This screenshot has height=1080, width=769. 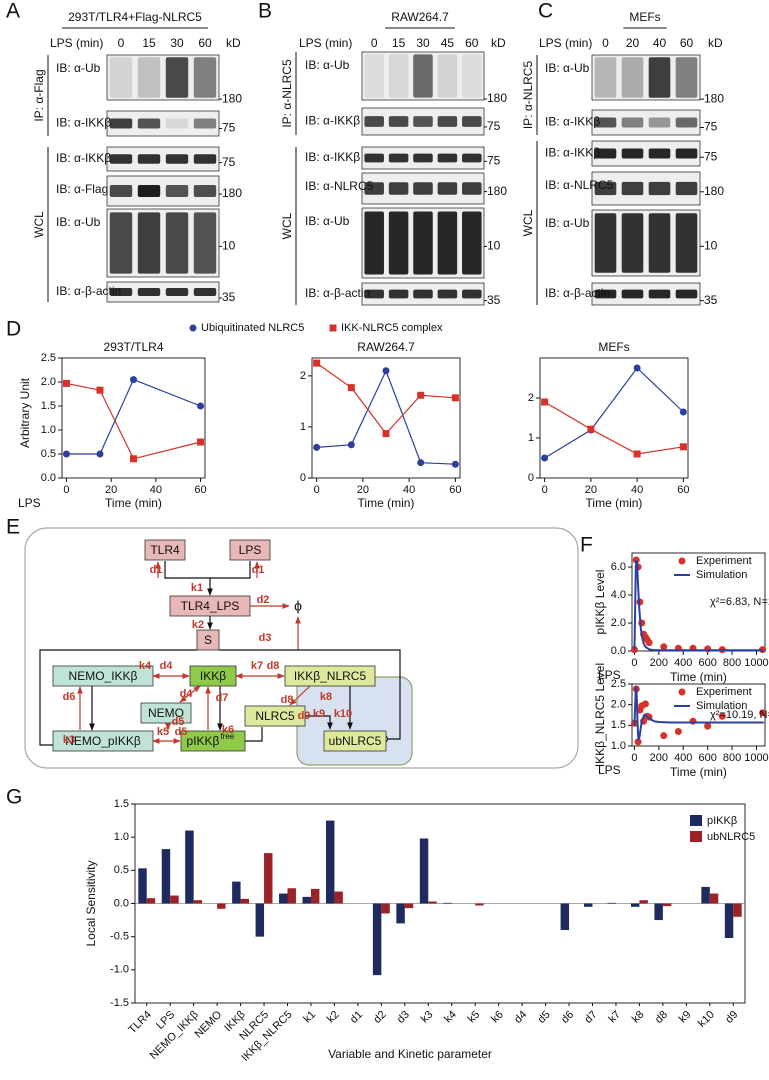 What do you see at coordinates (739, 715) in the screenshot?
I see `annotation: χ²=10.19, N=15` at bounding box center [739, 715].